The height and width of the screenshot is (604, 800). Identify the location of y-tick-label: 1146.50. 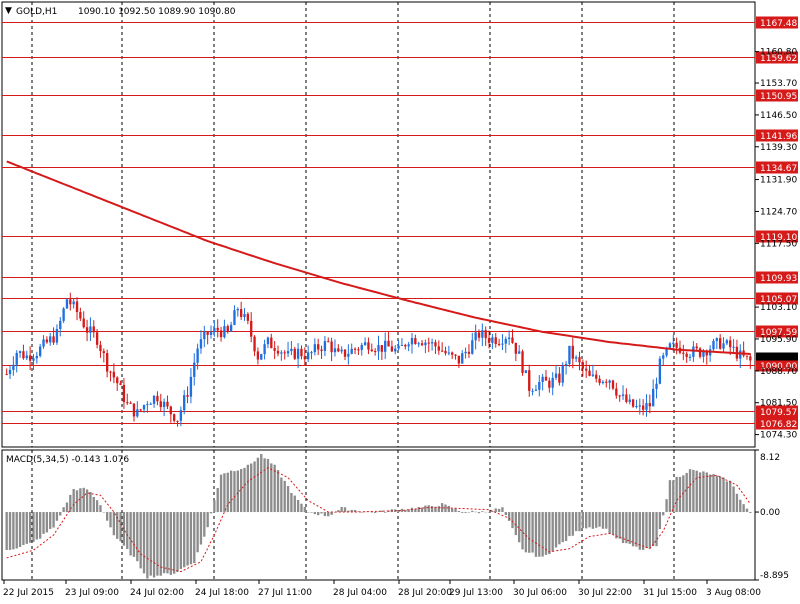
(778, 116).